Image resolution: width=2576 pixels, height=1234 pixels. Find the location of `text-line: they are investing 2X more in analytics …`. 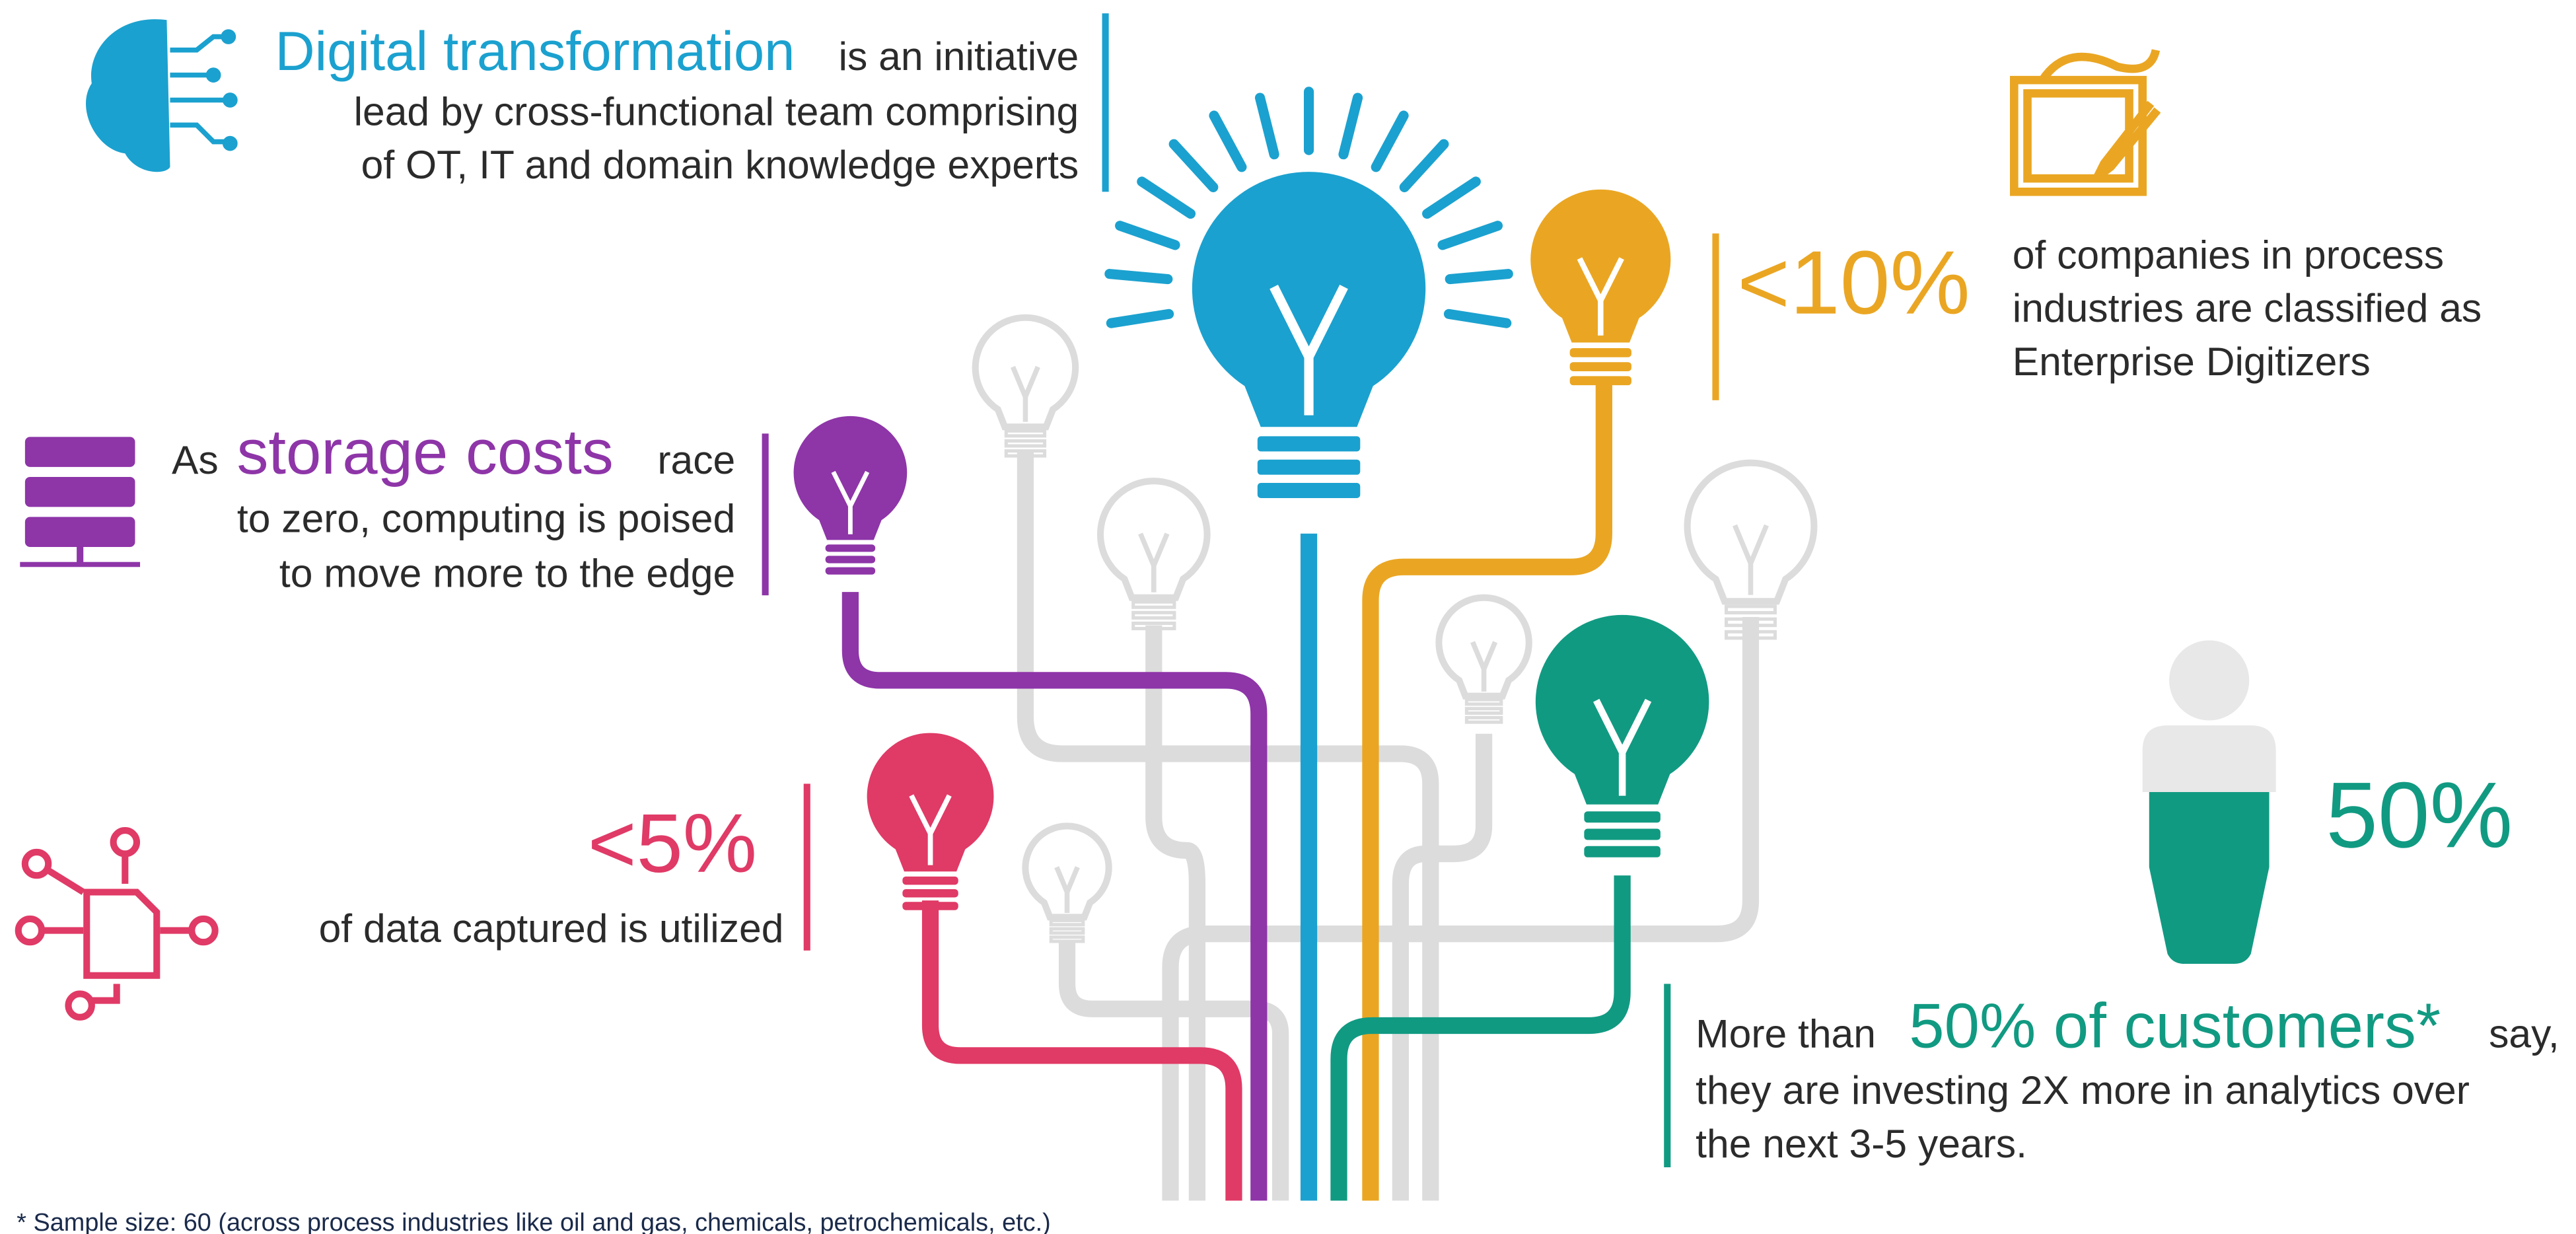

text-line: they are investing 2X more in analytics … is located at coordinates (2083, 1090).